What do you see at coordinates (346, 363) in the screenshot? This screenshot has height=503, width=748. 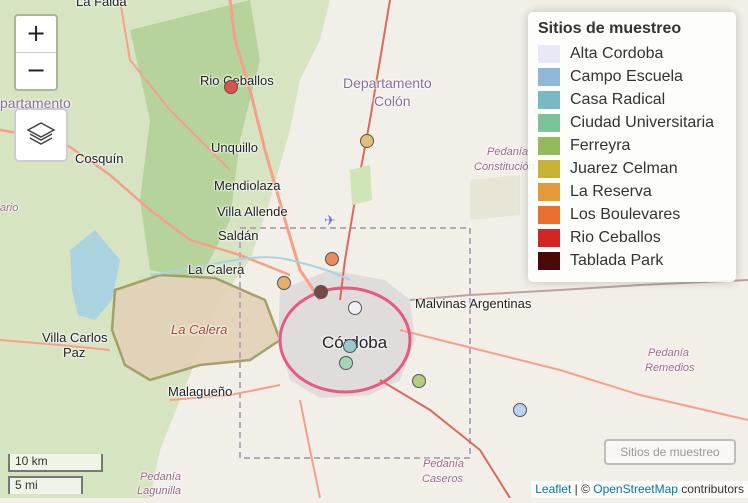 I see `marker-ciudad-universitaria` at bounding box center [346, 363].